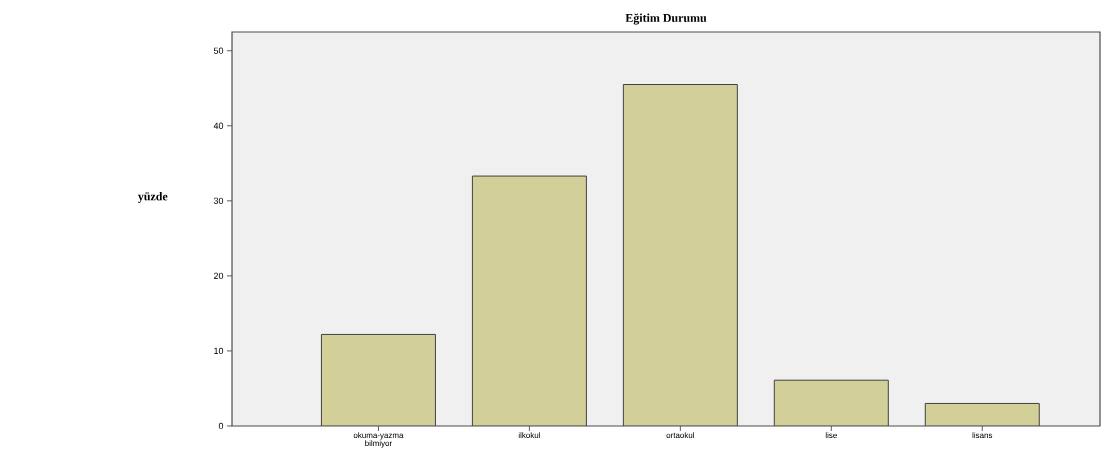  What do you see at coordinates (218, 125) in the screenshot?
I see `y-tick-label: 40` at bounding box center [218, 125].